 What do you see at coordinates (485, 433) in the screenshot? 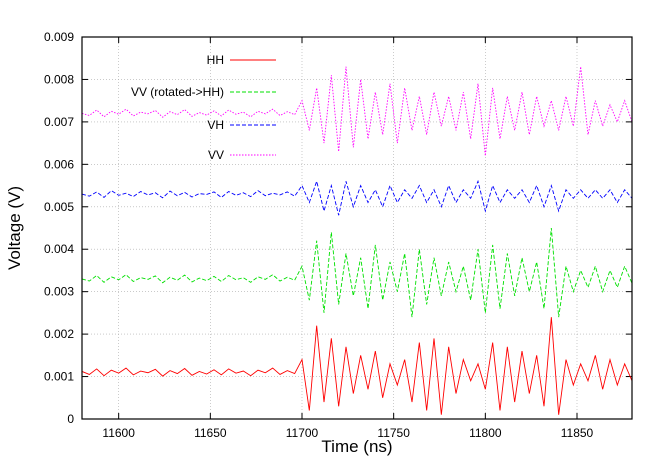
I see `x-tick-label: 11800` at bounding box center [485, 433].